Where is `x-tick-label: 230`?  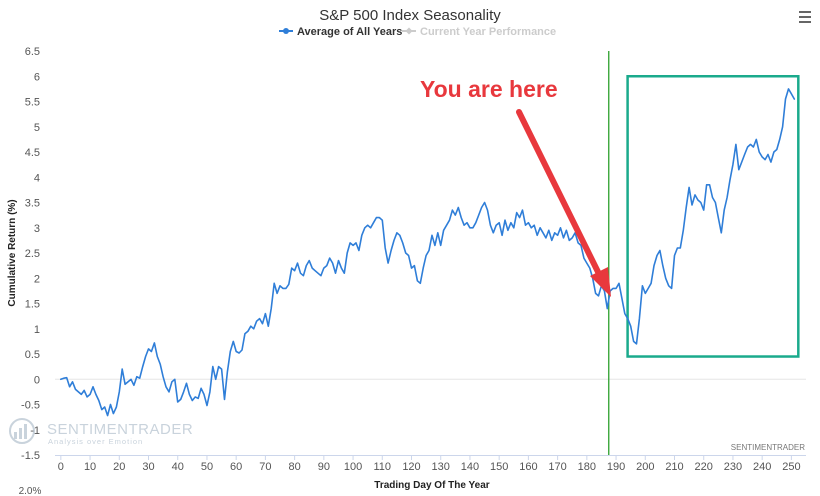 x-tick-label: 230 is located at coordinates (733, 467).